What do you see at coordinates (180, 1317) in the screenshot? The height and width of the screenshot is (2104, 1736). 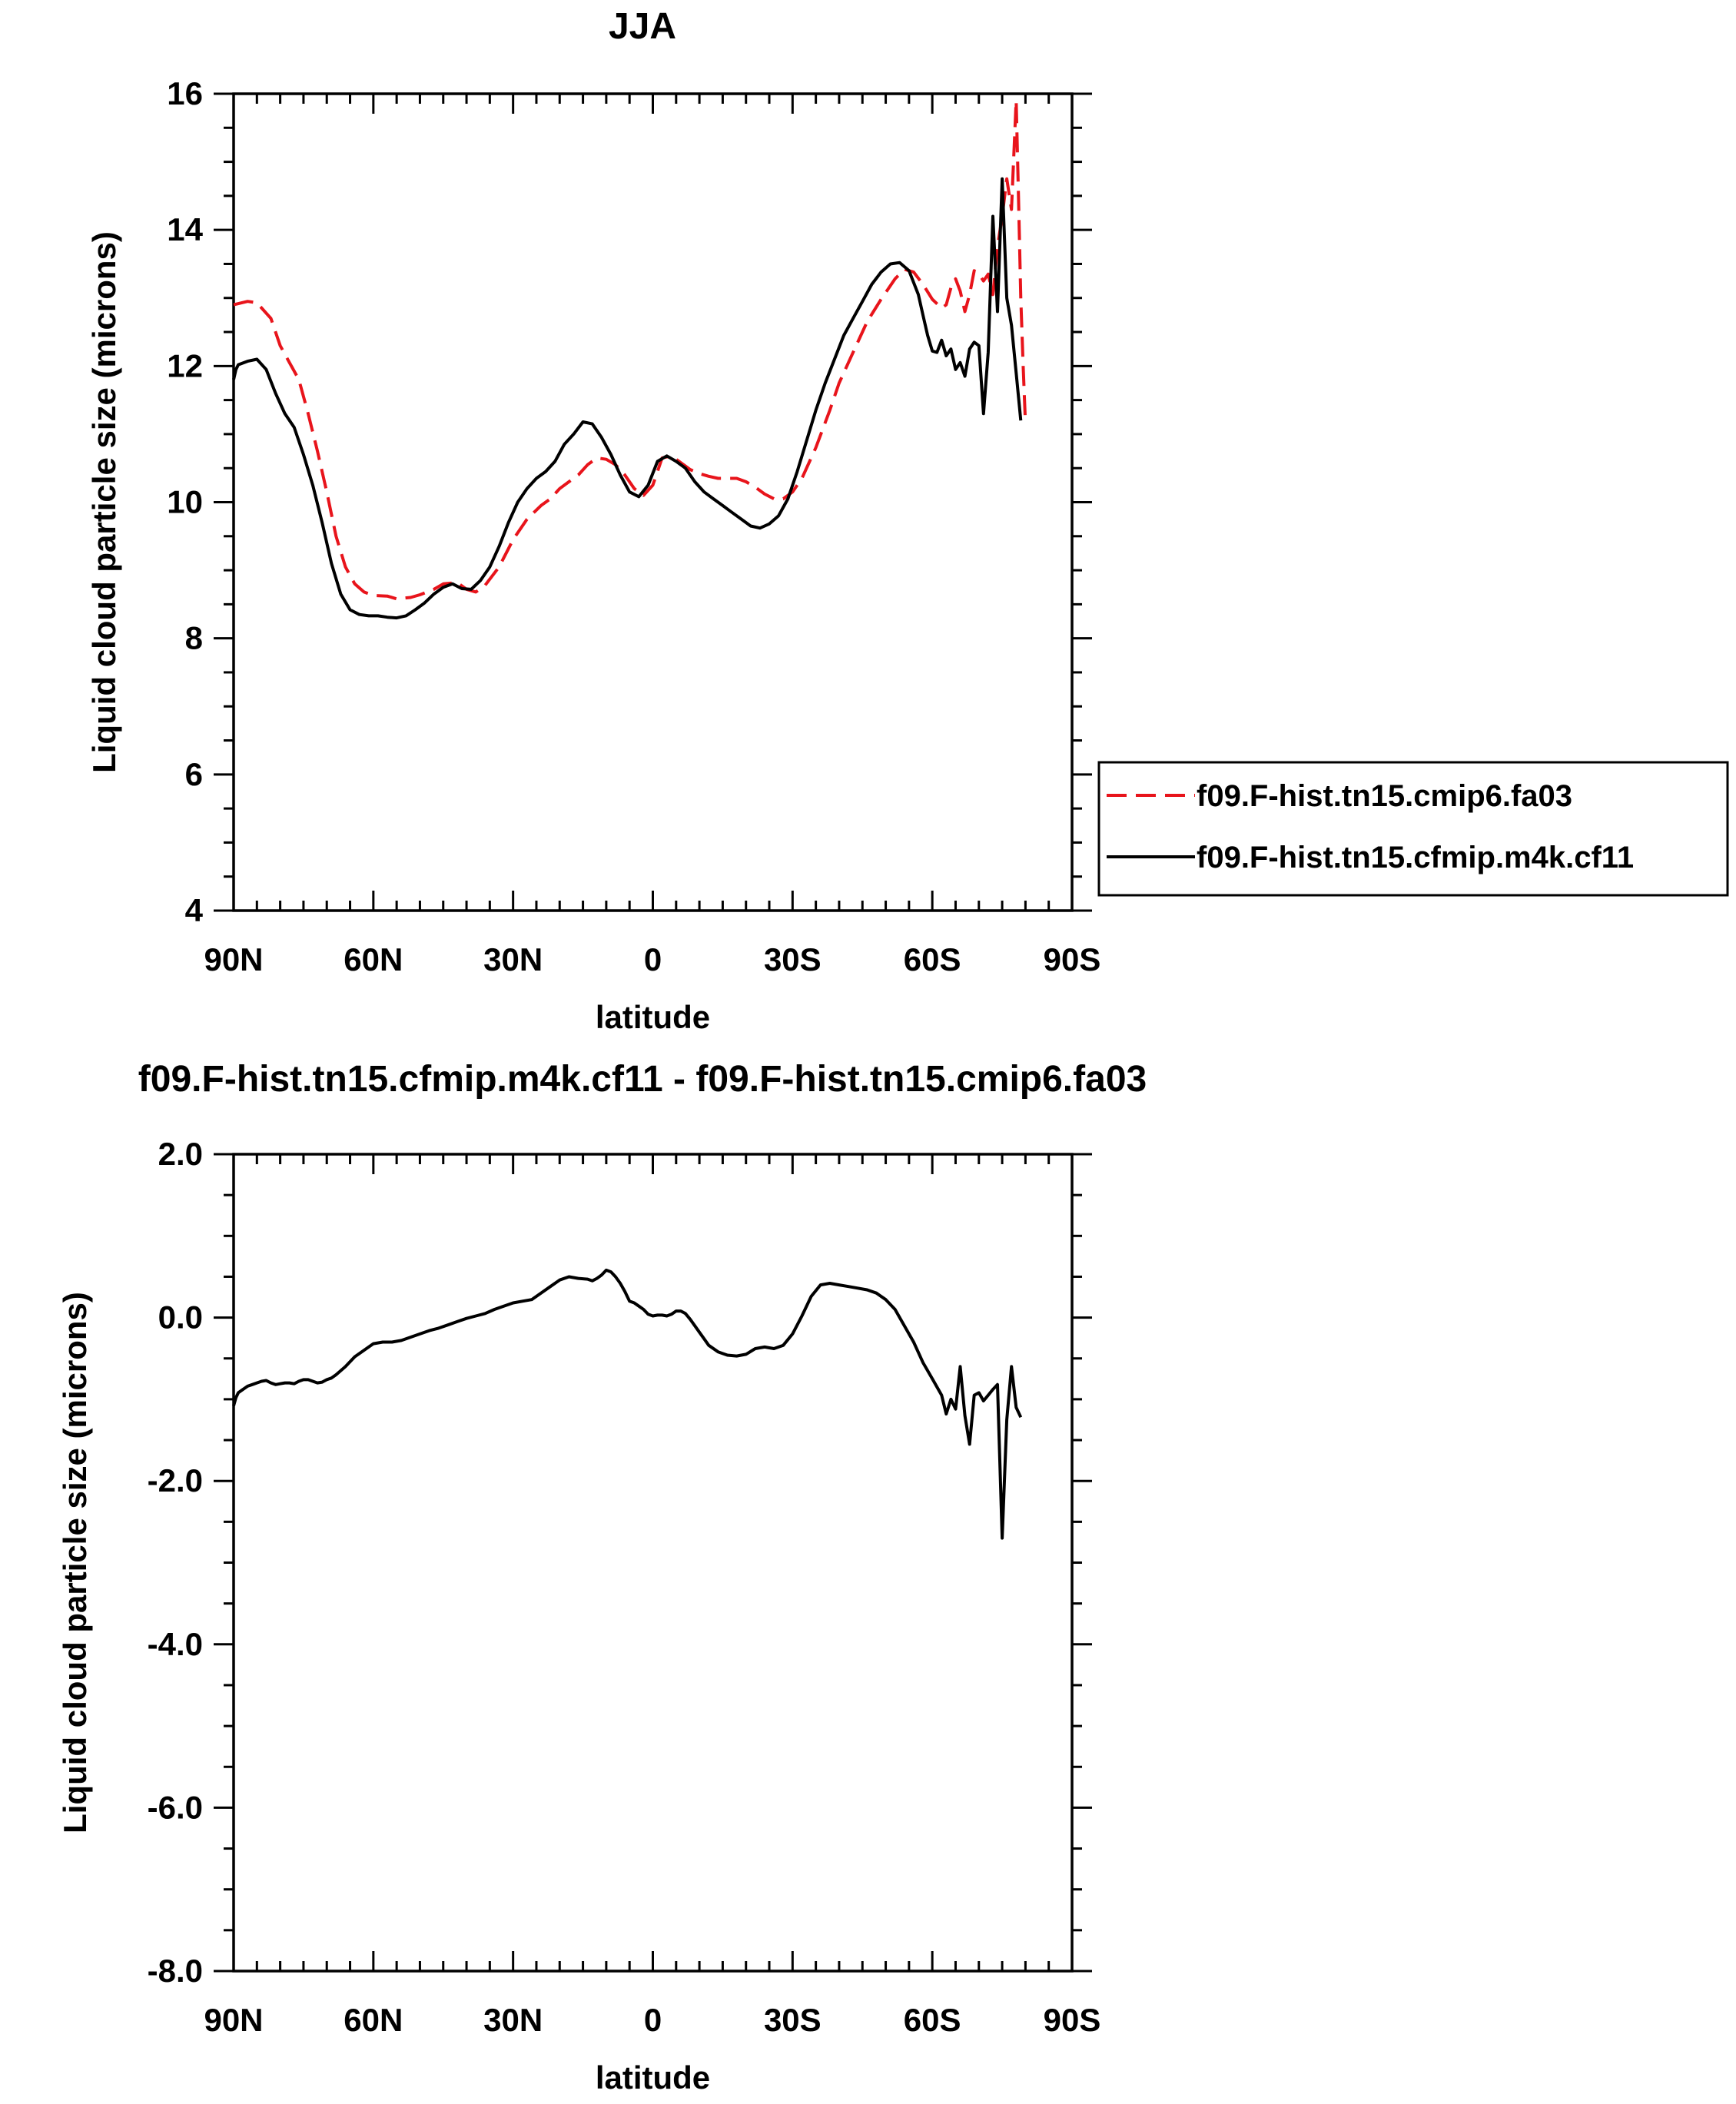 I see `y-tick-label: 0.0` at bounding box center [180, 1317].